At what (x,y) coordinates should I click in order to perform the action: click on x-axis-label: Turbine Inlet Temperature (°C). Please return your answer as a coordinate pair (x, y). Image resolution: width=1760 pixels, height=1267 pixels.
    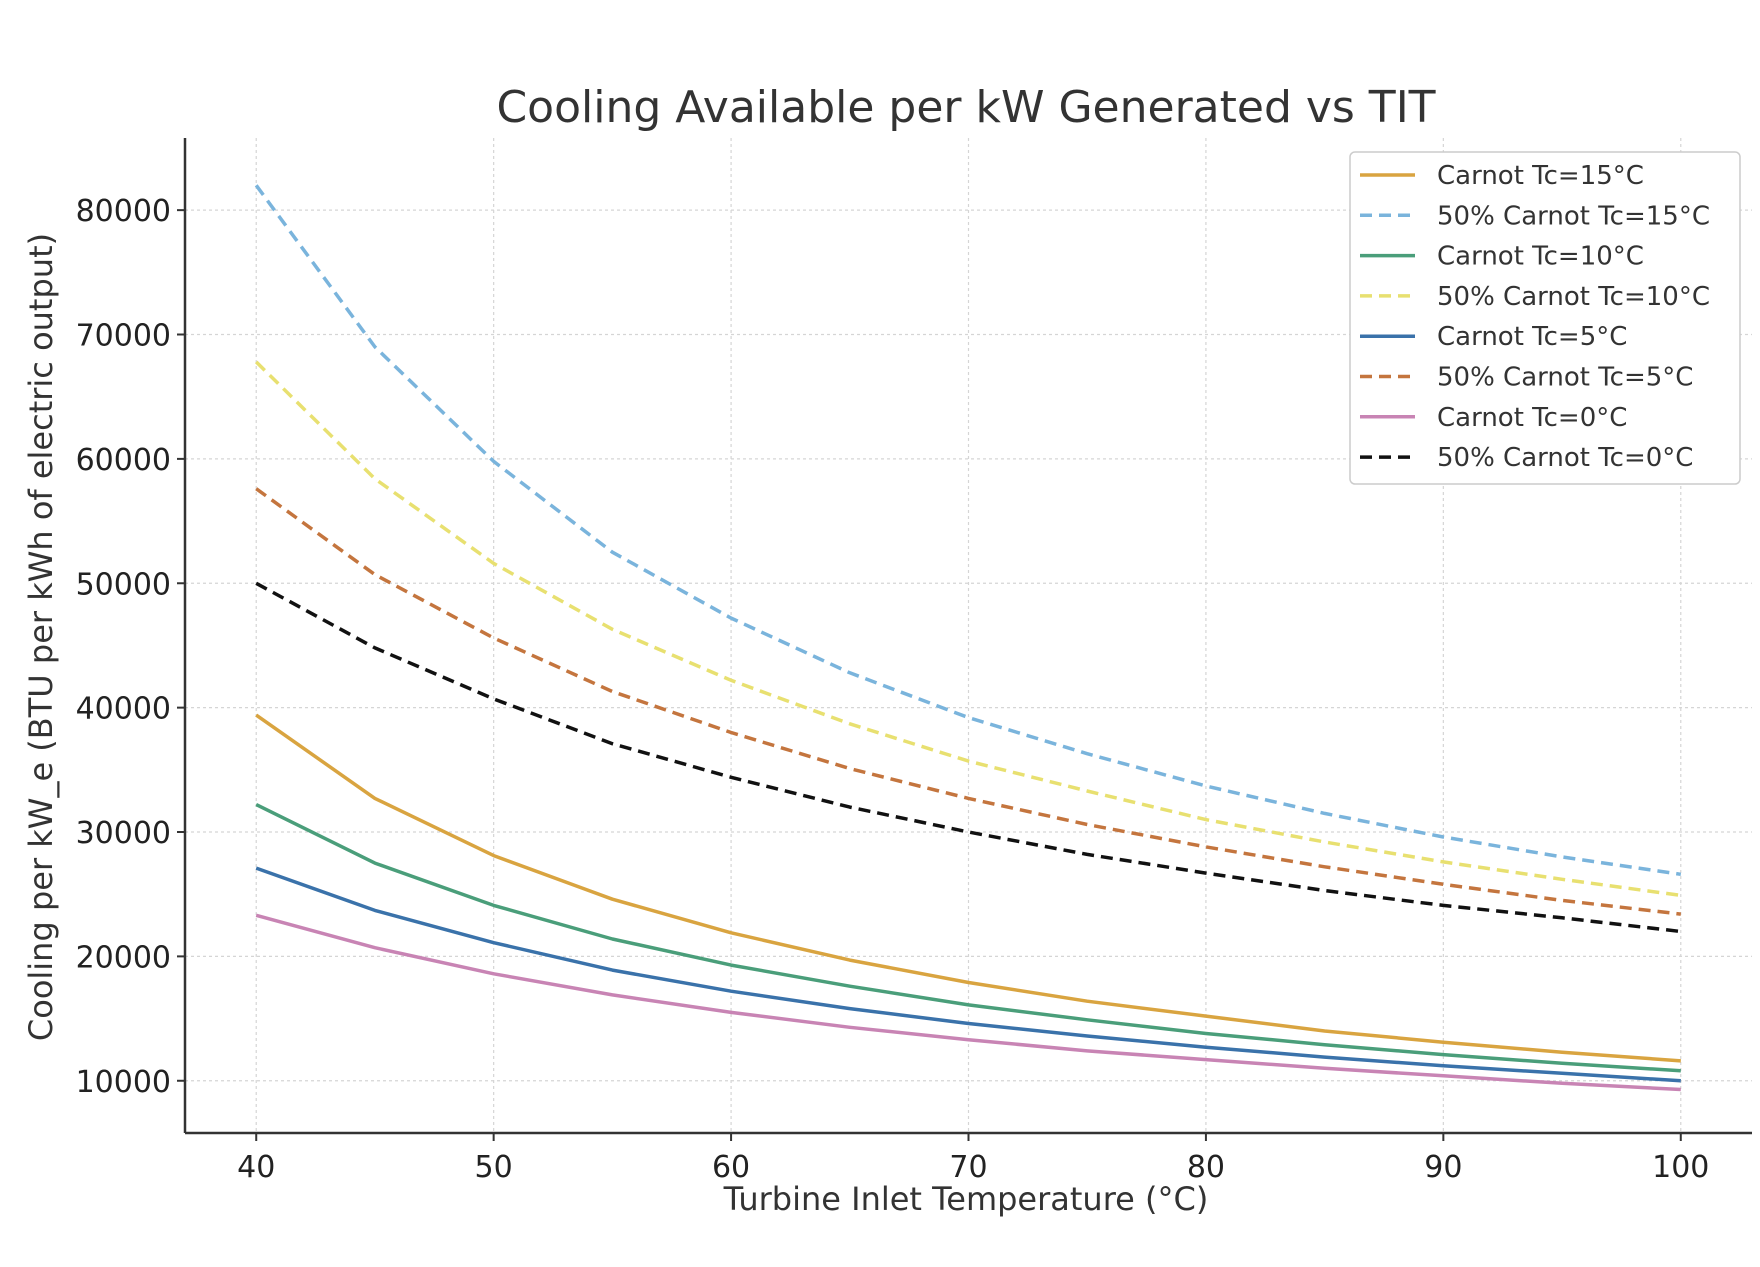
    Looking at the image, I should click on (966, 1199).